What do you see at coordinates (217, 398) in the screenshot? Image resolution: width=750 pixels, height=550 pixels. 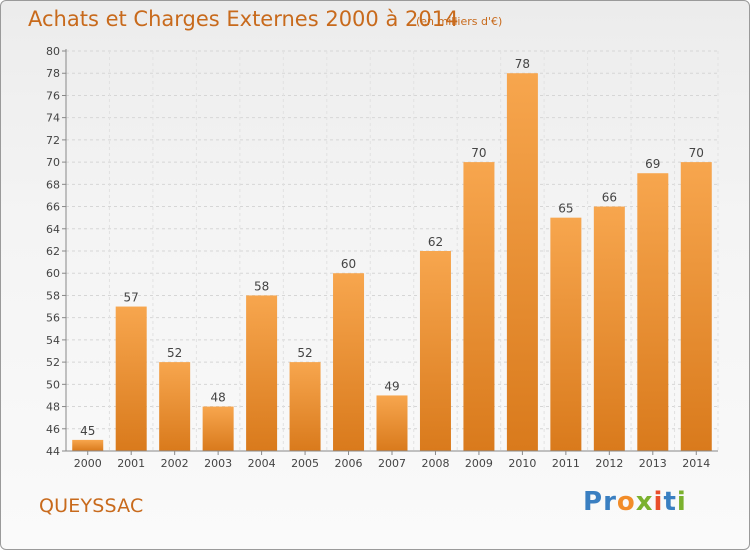 I see `data-label: 48` at bounding box center [217, 398].